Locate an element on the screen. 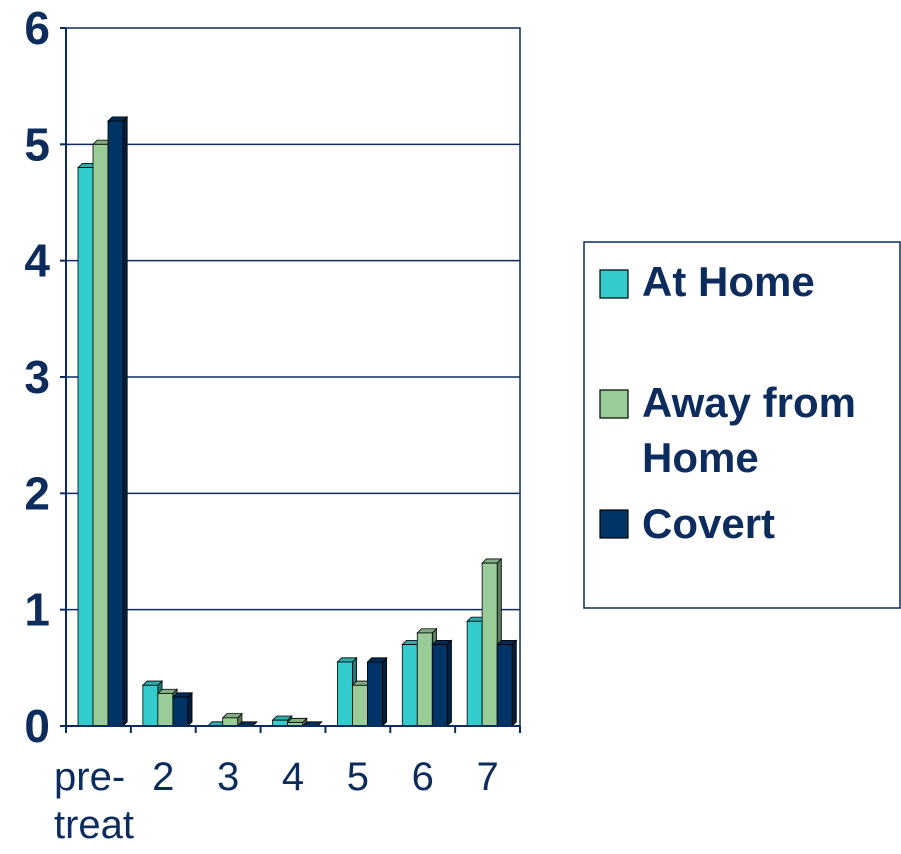 This screenshot has width=901, height=854. x-tick-label: 5 is located at coordinates (358, 777).